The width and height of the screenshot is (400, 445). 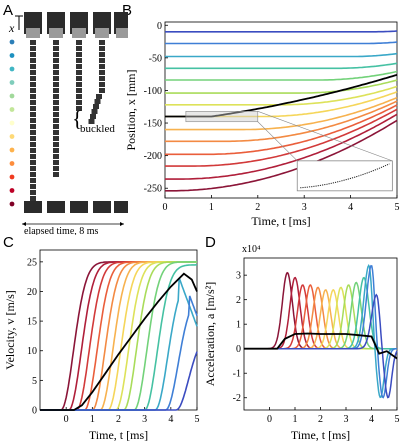 What do you see at coordinates (222, 117) in the screenshot?
I see `inset-source-box` at bounding box center [222, 117].